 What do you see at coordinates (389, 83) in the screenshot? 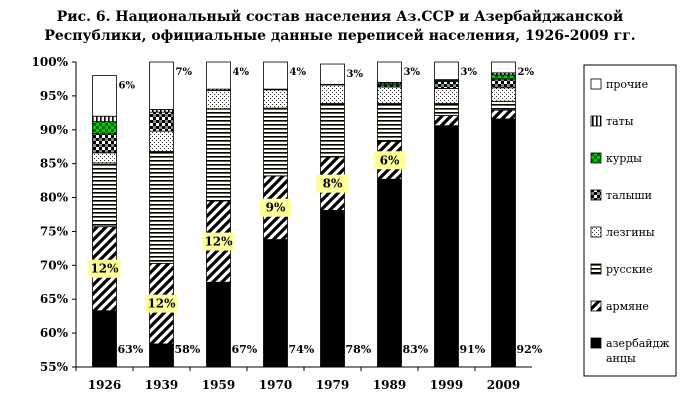
I see `bar-segment-таты-1989` at bounding box center [389, 83].